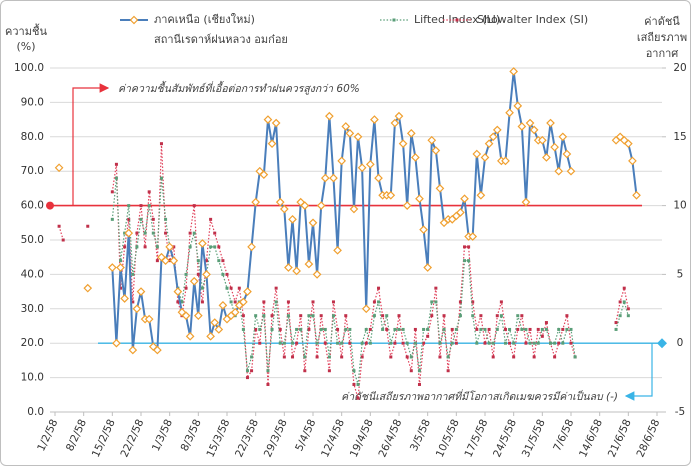 The image size is (691, 466). What do you see at coordinates (620, 438) in the screenshot?
I see `x-tick-label: 21/6/58` at bounding box center [620, 438].